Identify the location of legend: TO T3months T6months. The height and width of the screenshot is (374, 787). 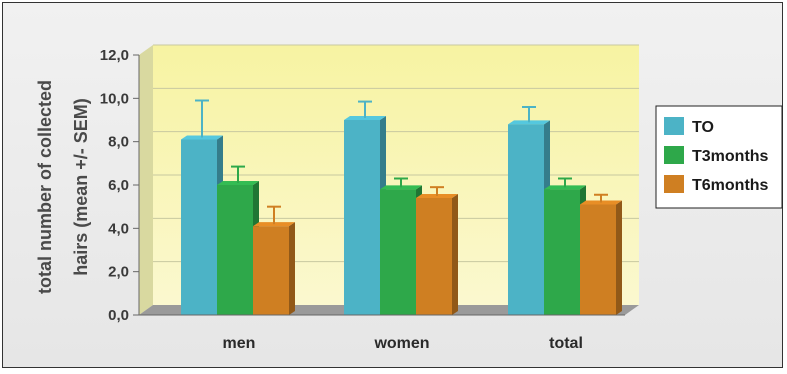
(719, 157).